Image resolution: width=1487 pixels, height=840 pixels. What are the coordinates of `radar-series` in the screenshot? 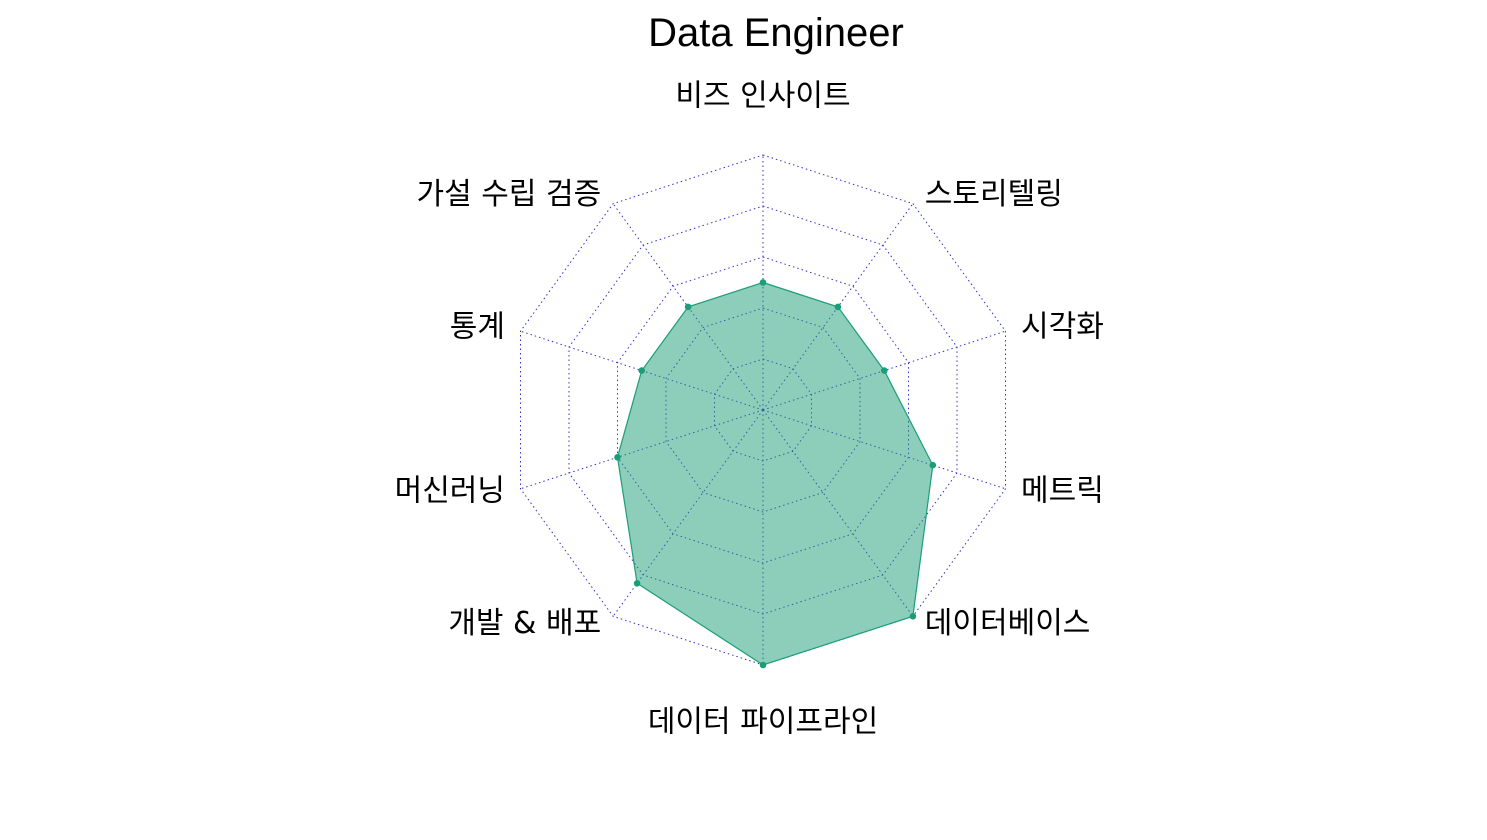 It's located at (775, 474).